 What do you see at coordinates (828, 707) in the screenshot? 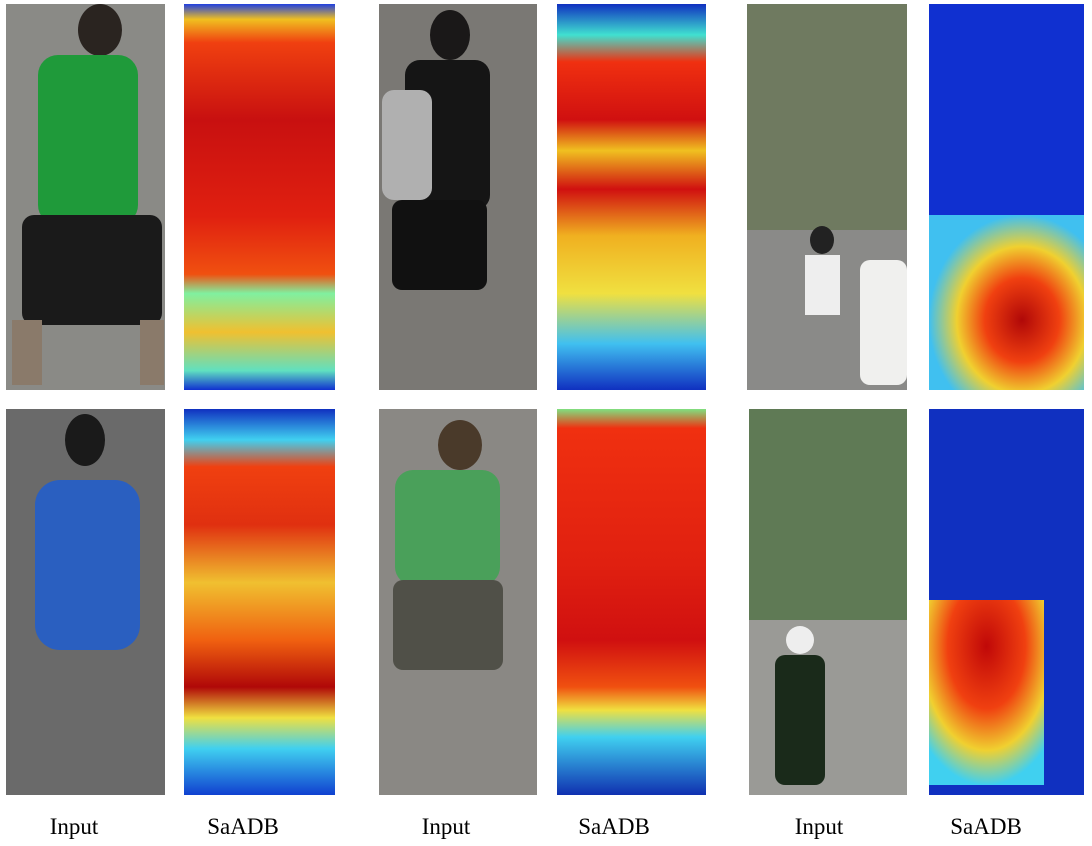
I see `ground` at bounding box center [828, 707].